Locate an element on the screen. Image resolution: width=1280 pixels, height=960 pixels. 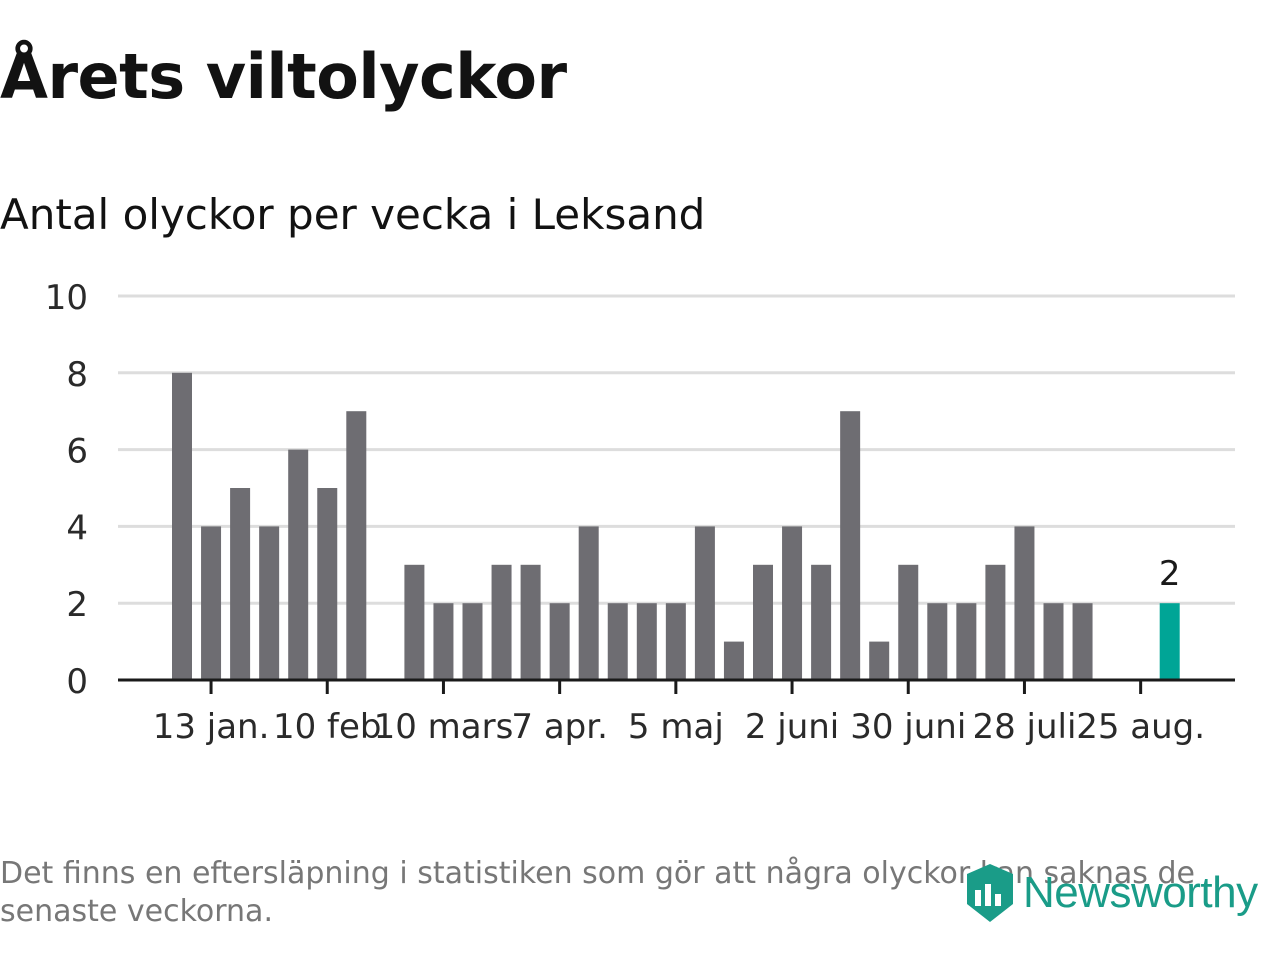
x-tick-label: 5 maj is located at coordinates (676, 727).